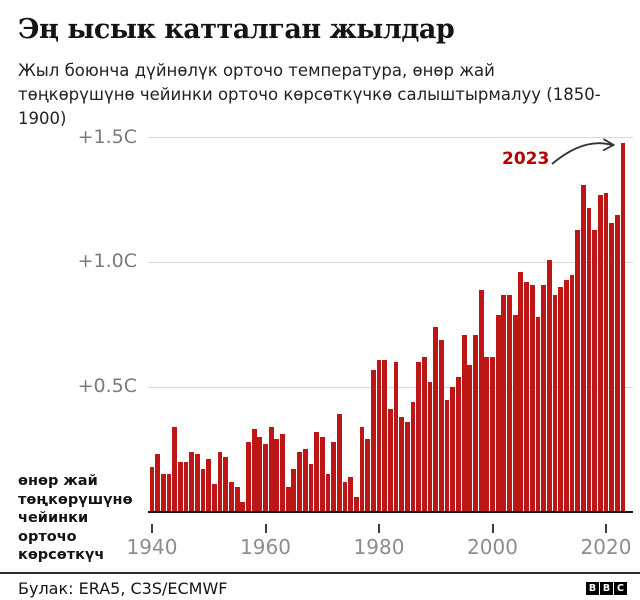 The height and width of the screenshot is (600, 640). What do you see at coordinates (316, 471) in the screenshot?
I see `bar-1969` at bounding box center [316, 471].